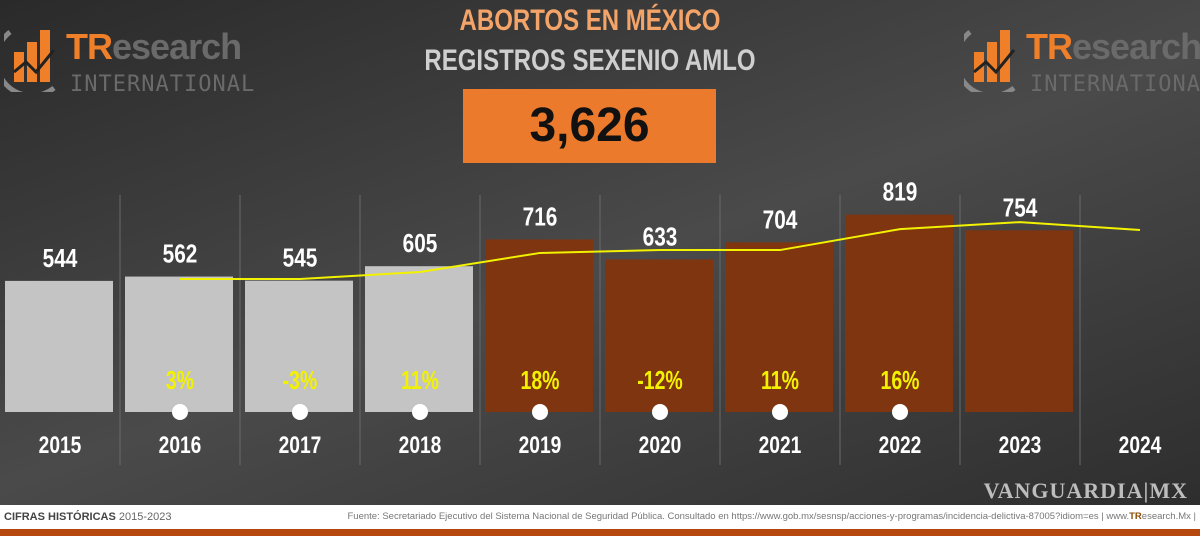  I want to click on year-label: 2024, so click(1140, 445).